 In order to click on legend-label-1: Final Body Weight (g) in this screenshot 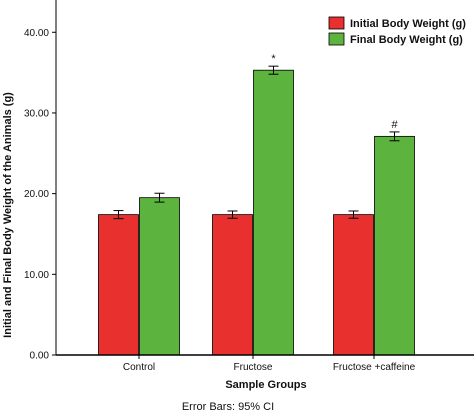, I will do `click(406, 40)`.